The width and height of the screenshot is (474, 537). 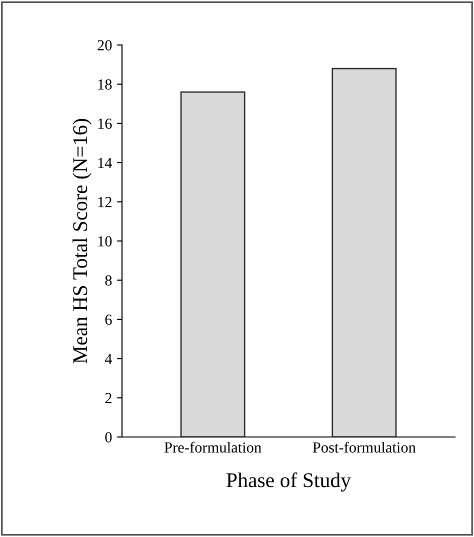 What do you see at coordinates (105, 241) in the screenshot?
I see `y-tick-label: 10` at bounding box center [105, 241].